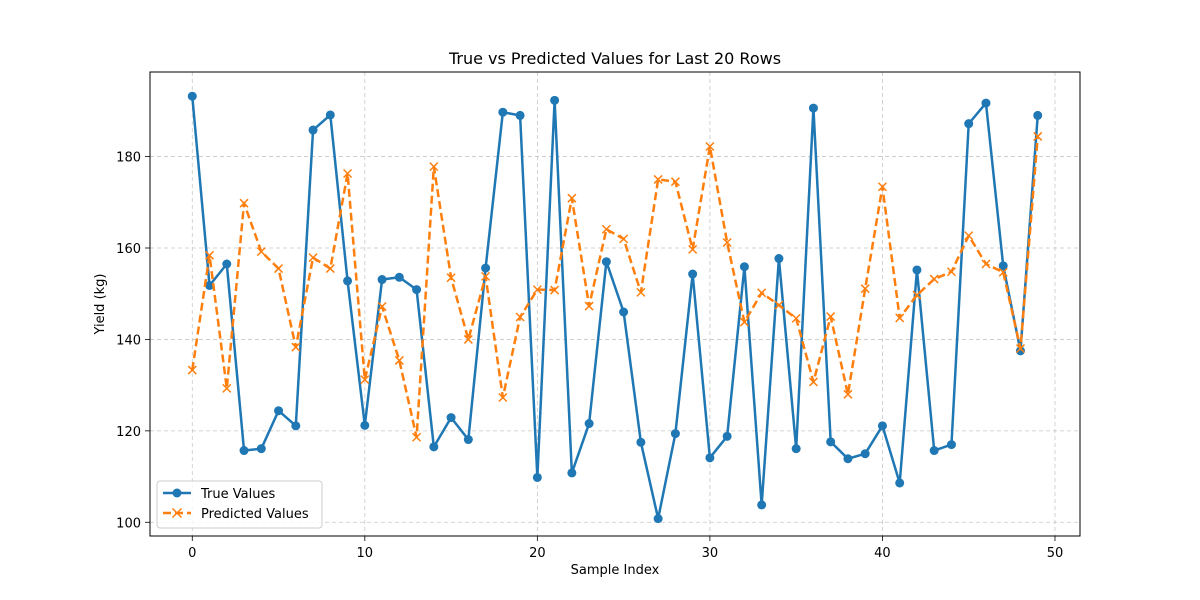  I want to click on y-tick-label: 140, so click(128, 340).